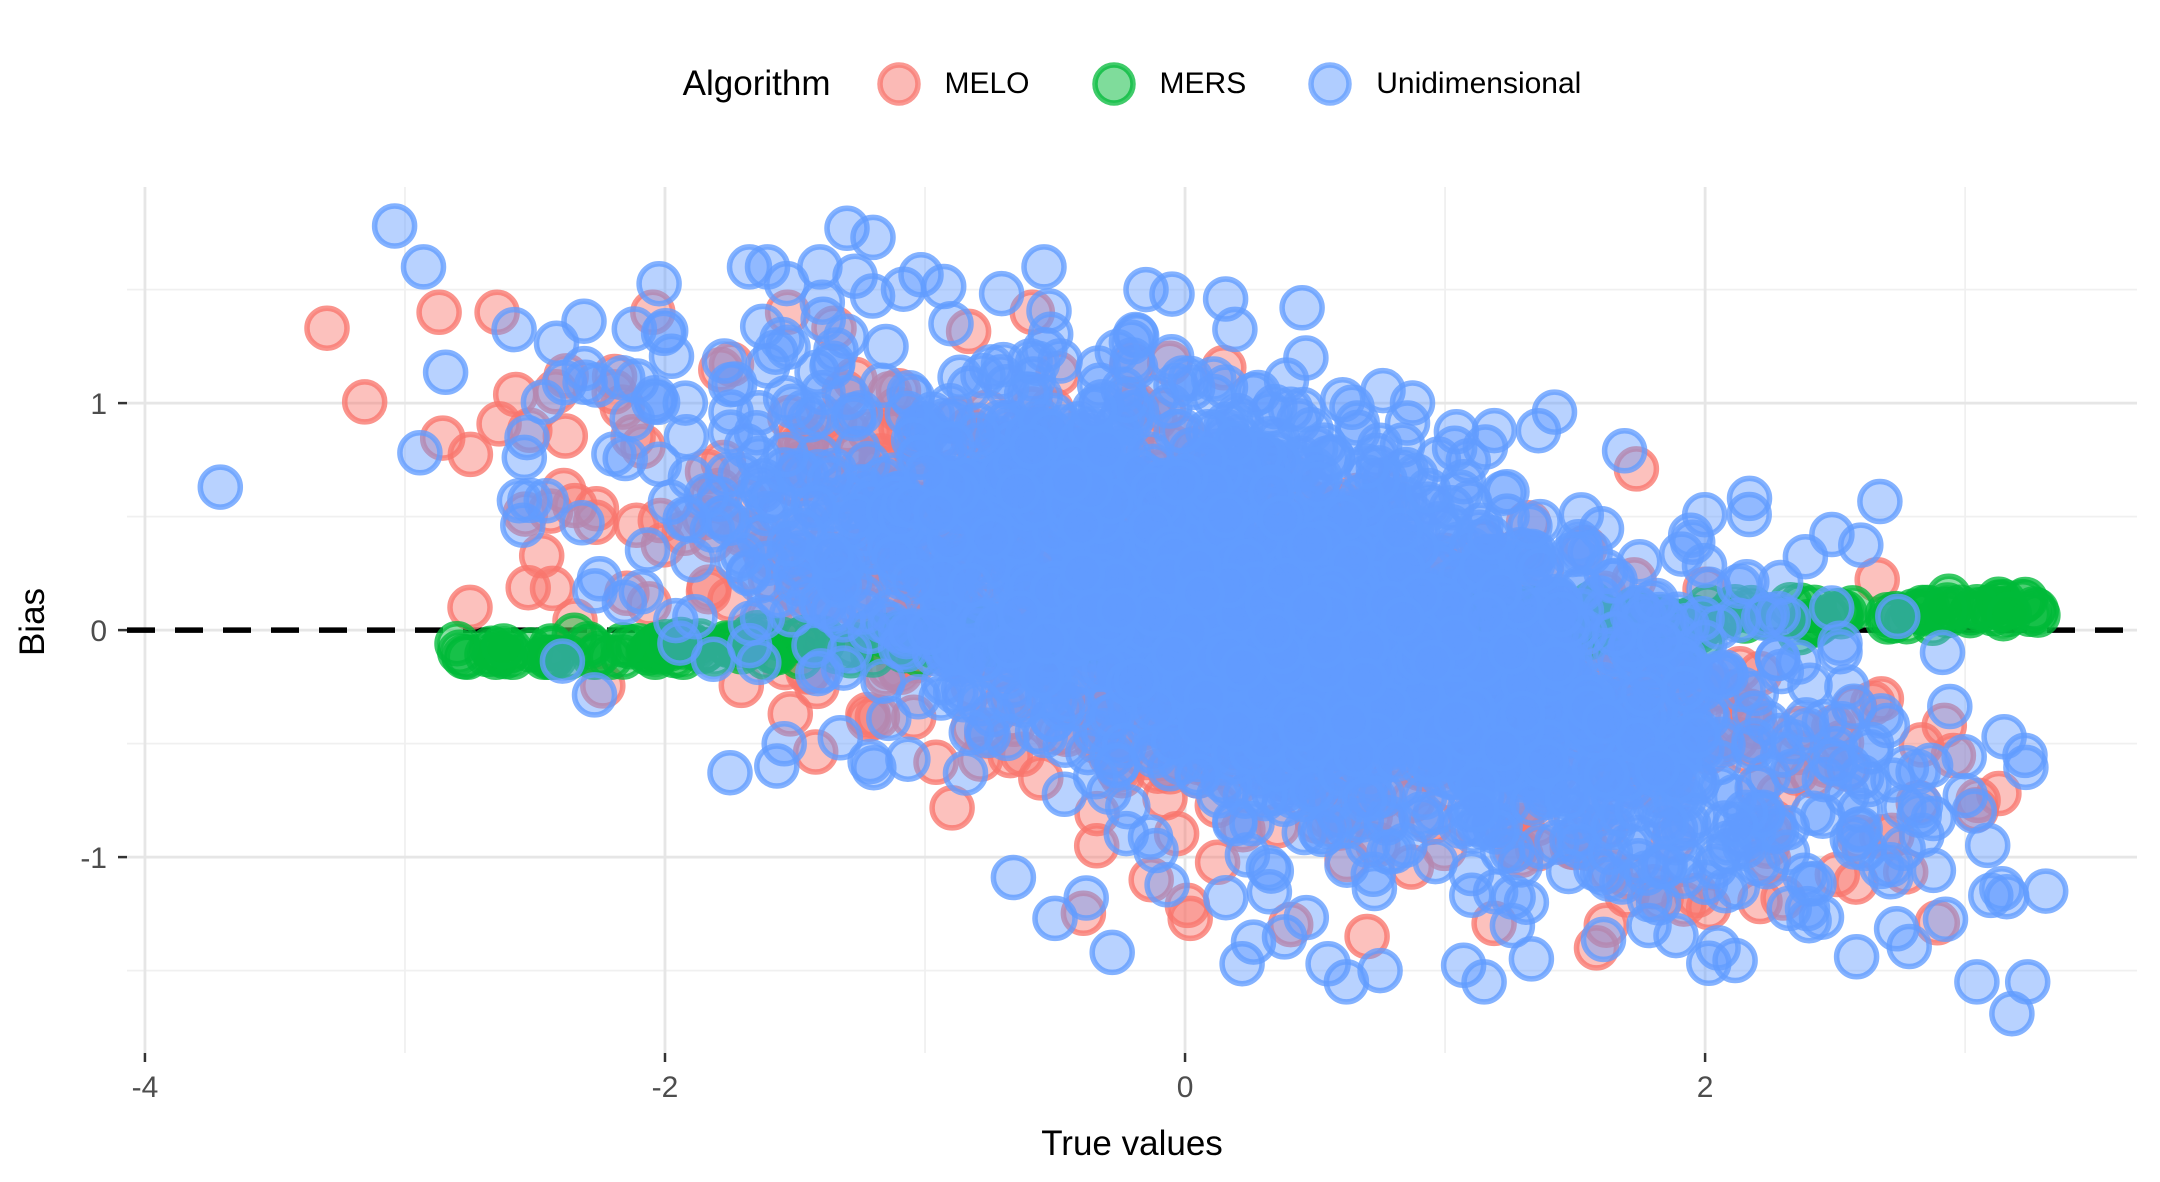  I want to click on x-tick-label: -4, so click(145, 1087).